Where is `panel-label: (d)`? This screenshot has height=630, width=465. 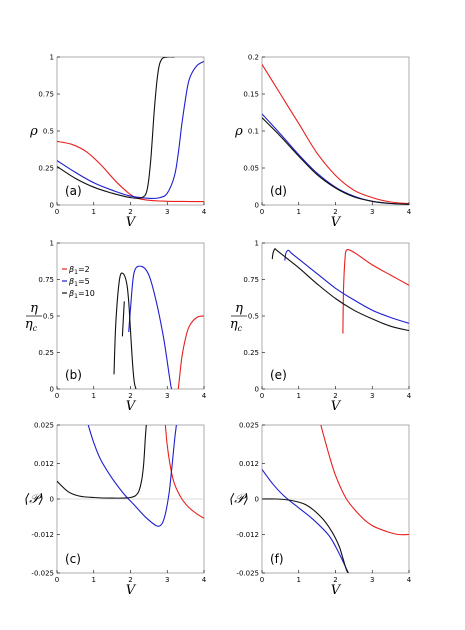
panel-label: (d) is located at coordinates (278, 191).